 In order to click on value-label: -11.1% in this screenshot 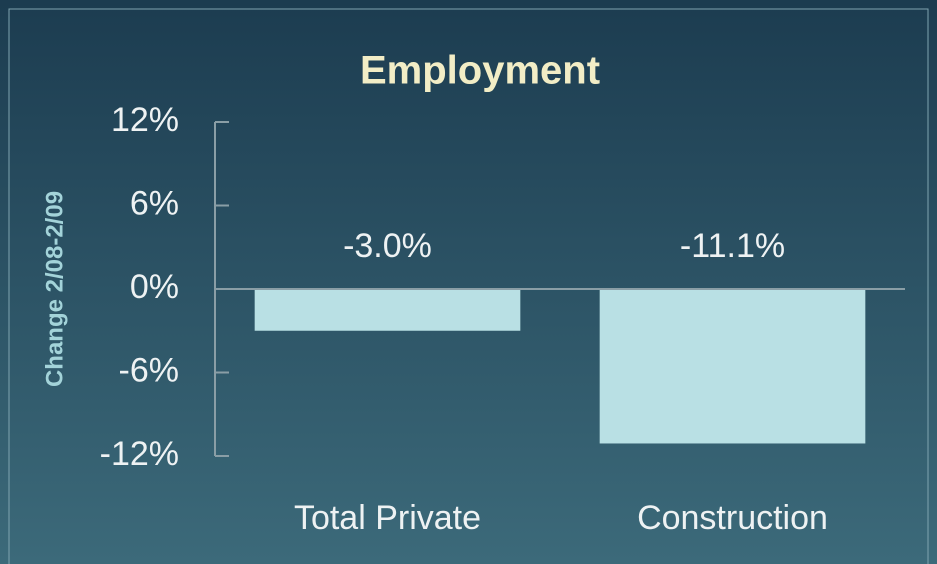, I will do `click(732, 246)`.